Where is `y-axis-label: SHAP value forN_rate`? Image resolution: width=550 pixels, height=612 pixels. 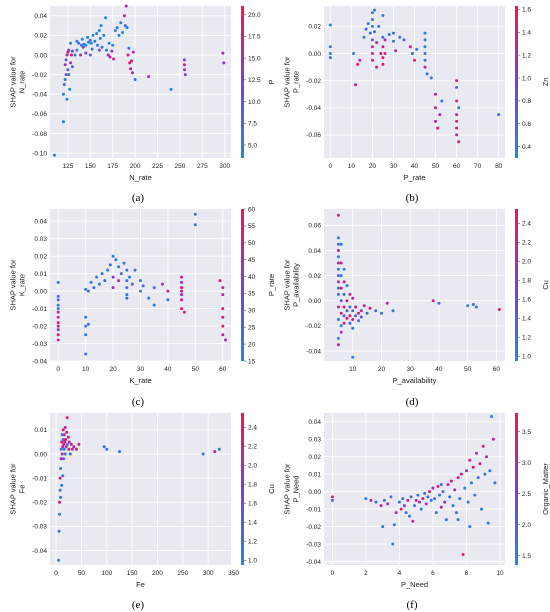
y-axis-label: SHAP value forN_rate is located at coordinates (18, 82).